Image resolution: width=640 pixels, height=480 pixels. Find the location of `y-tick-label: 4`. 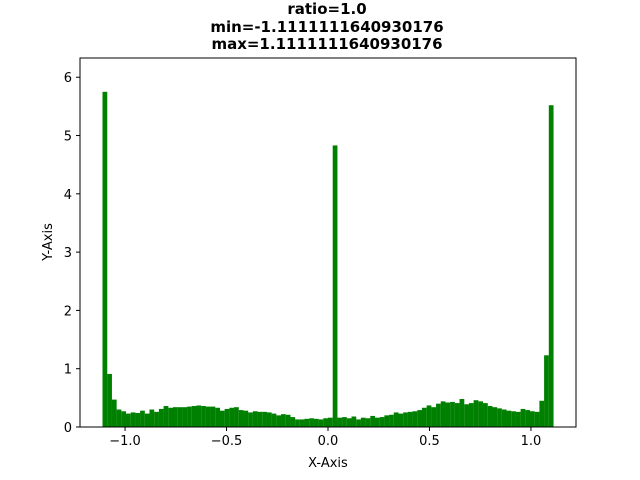

y-tick-label: 4 is located at coordinates (68, 195).